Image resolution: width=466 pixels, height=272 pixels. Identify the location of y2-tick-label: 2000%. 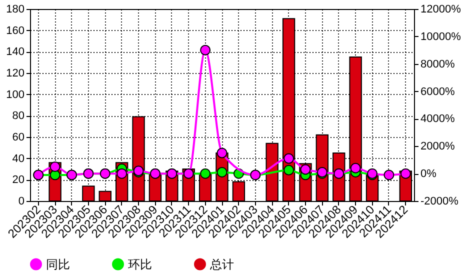
(437, 146).